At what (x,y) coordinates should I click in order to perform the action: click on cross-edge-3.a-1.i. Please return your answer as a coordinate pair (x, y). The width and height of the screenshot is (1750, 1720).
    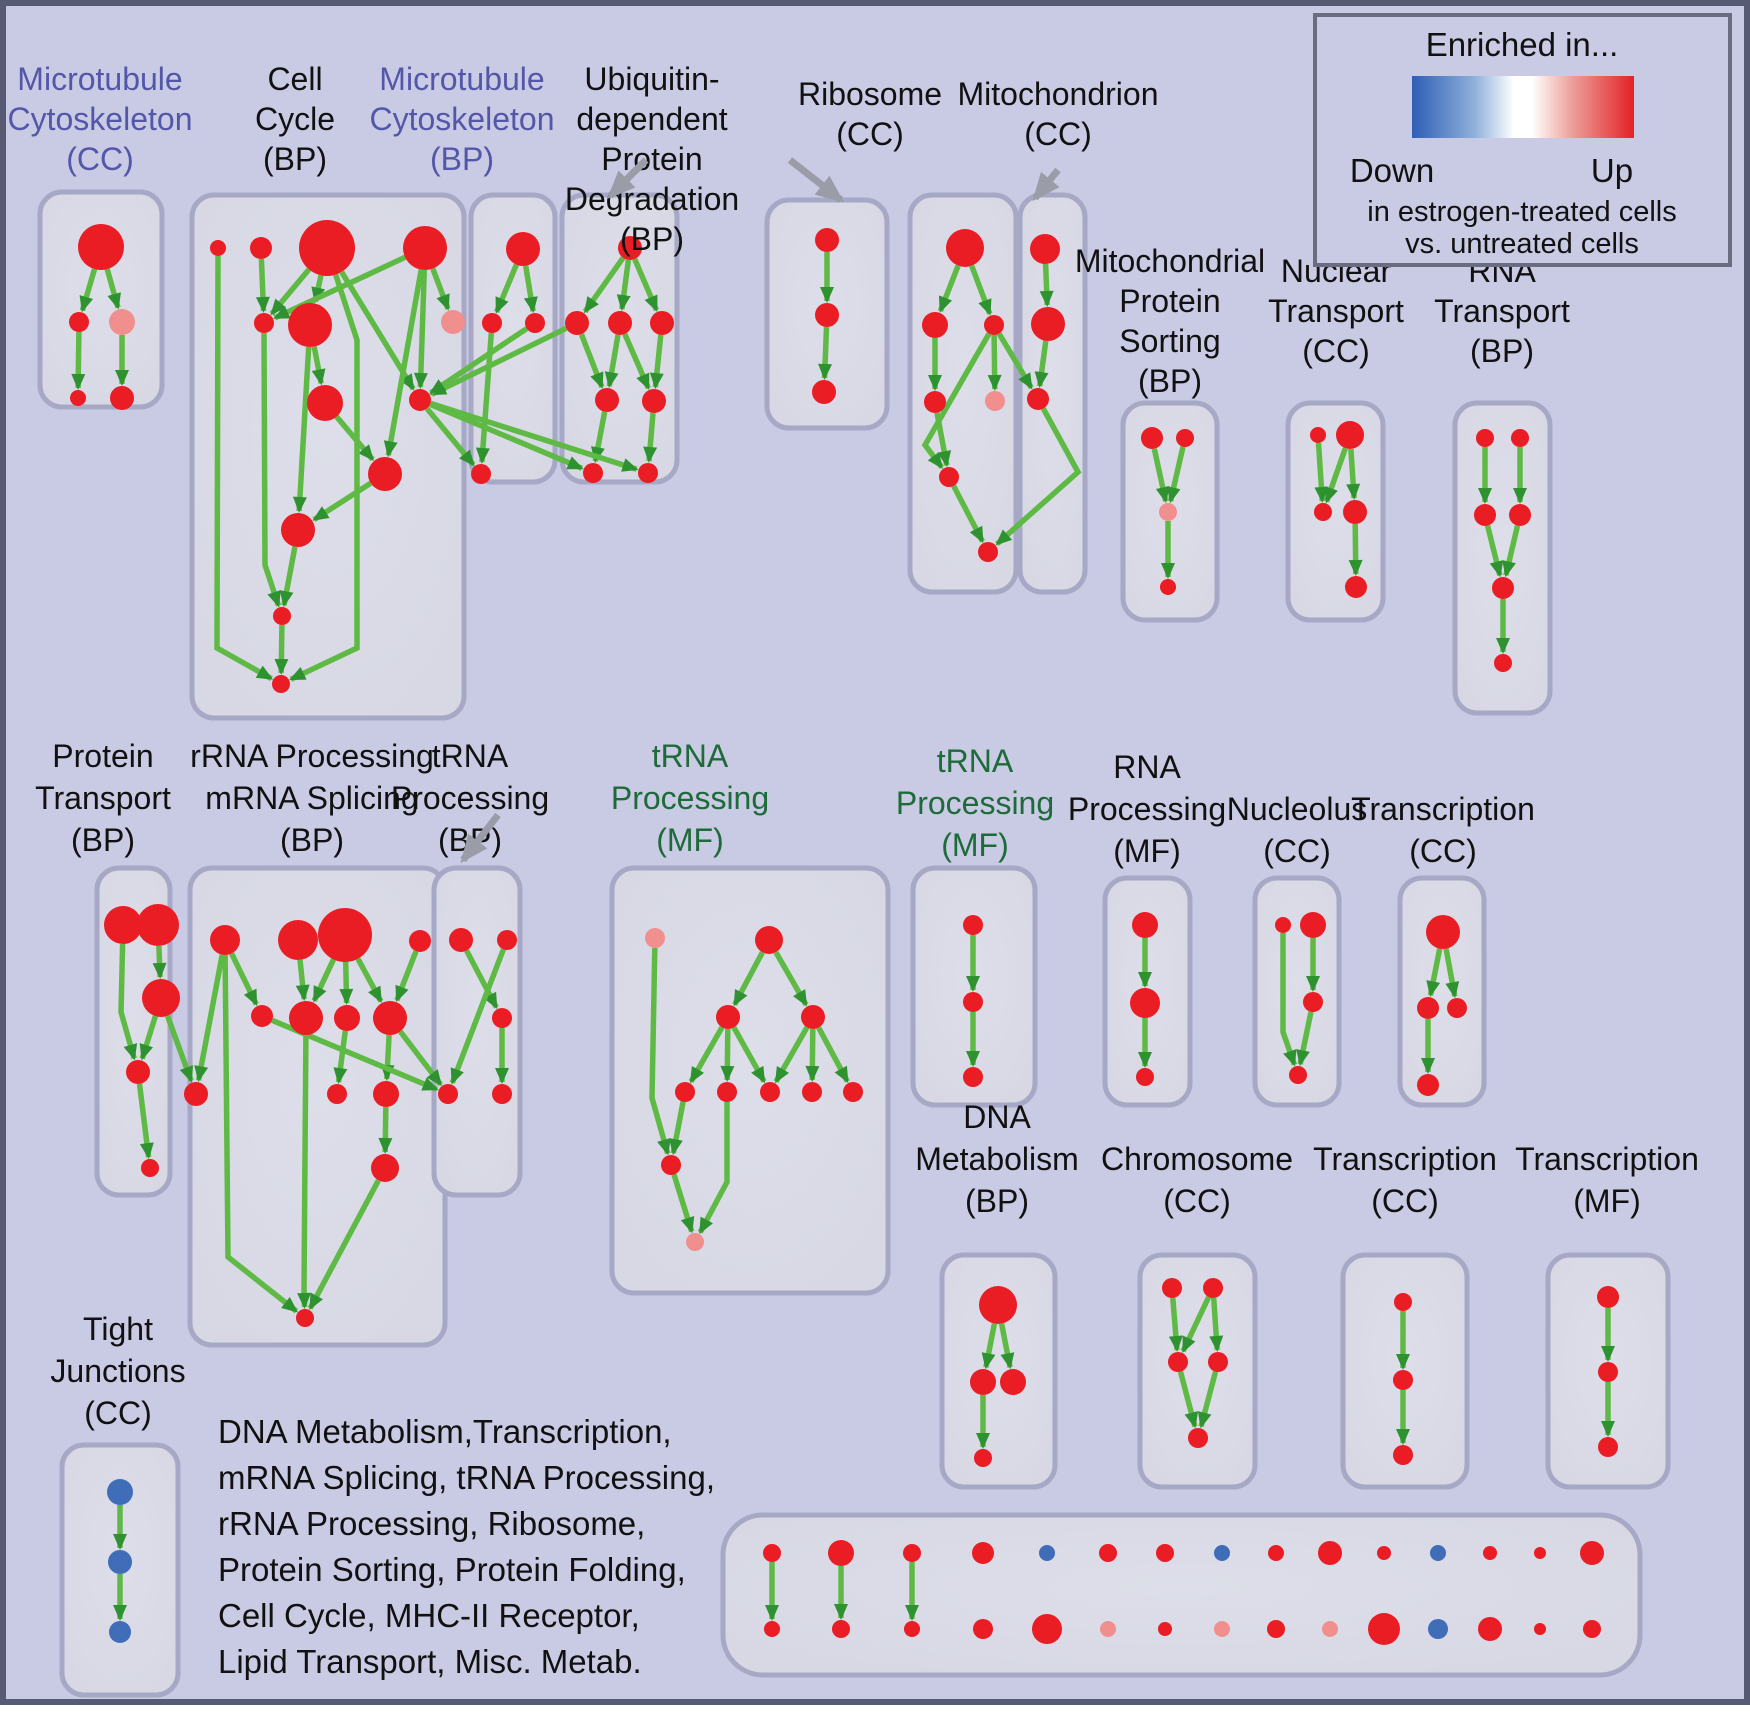
    Looking at the image, I should click on (498, 361).